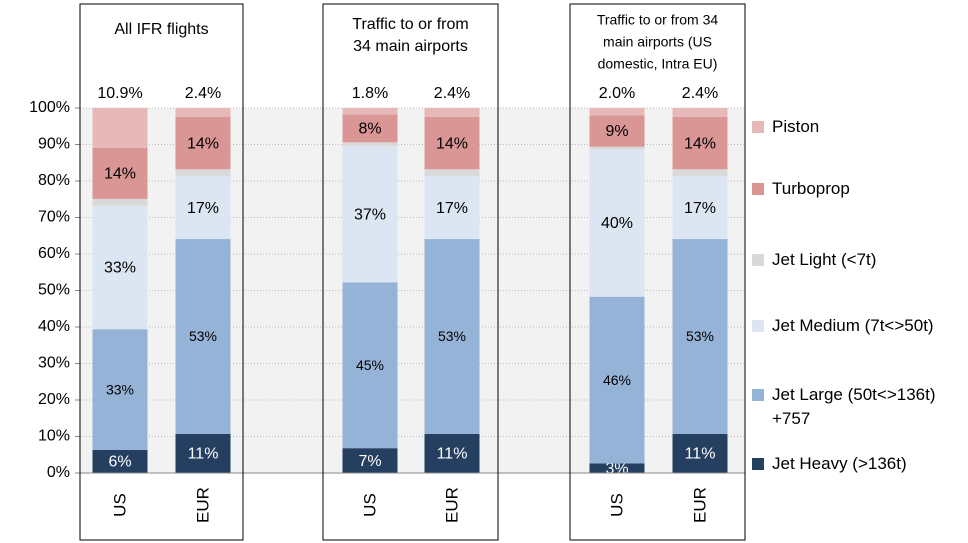  What do you see at coordinates (54, 217) in the screenshot?
I see `y-tick-label: 70%` at bounding box center [54, 217].